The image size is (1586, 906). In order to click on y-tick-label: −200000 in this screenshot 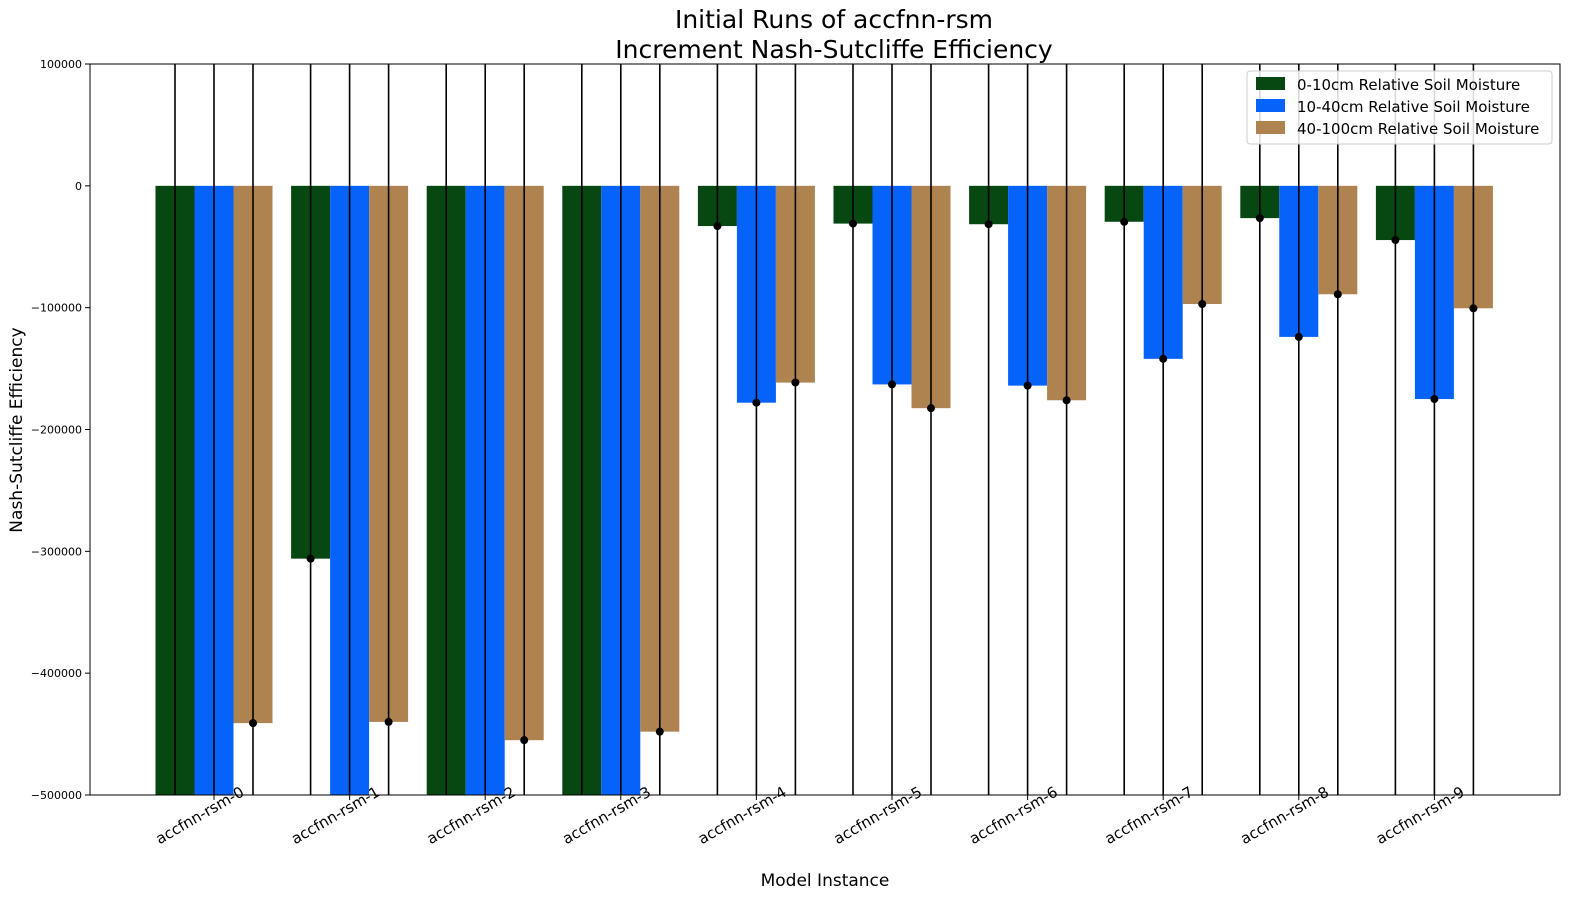, I will do `click(56, 430)`.